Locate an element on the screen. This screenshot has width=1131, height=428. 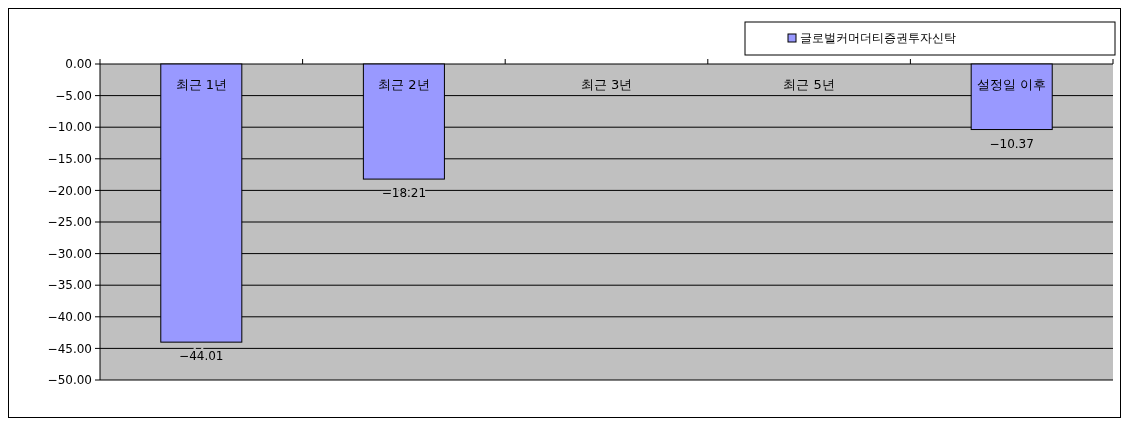
y-tick-label: −45.00 is located at coordinates (69, 348).